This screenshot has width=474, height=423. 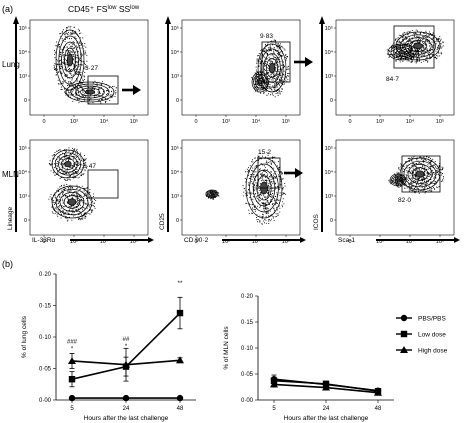 What do you see at coordinates (264, 152) in the screenshot?
I see `flow-gate-value: 15·2` at bounding box center [264, 152].